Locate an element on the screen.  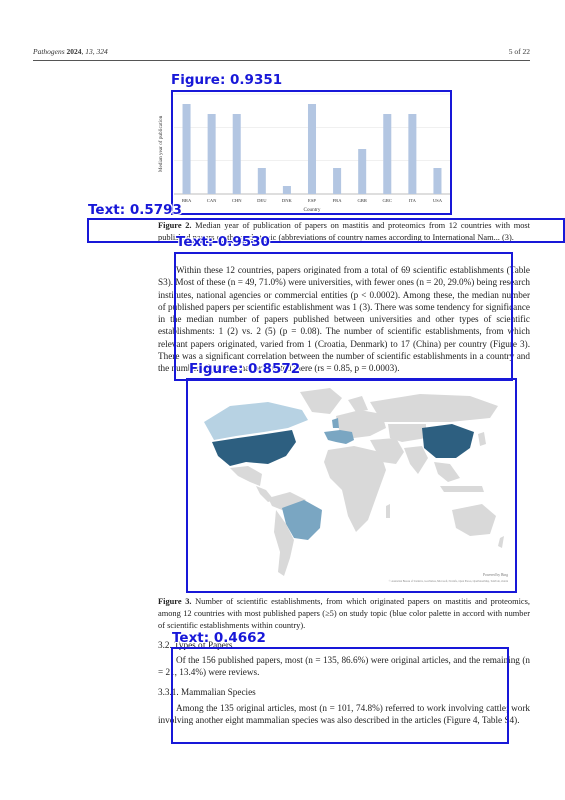
detection-box-caption is located at coordinates (326, 230).